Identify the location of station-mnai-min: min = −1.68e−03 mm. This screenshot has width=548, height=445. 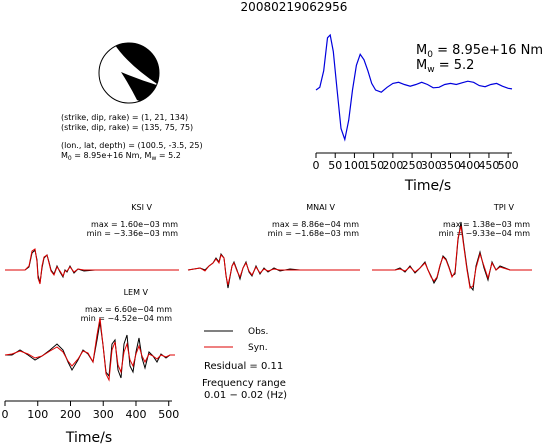
(314, 233).